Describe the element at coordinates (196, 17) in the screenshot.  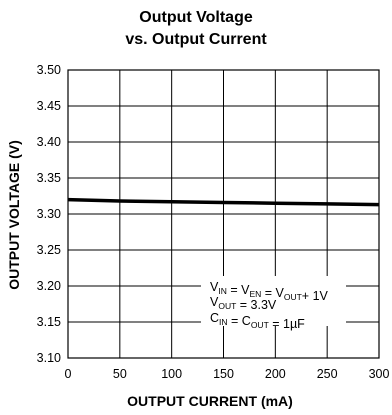
I see `chart-title-line1: Output Voltage` at that location.